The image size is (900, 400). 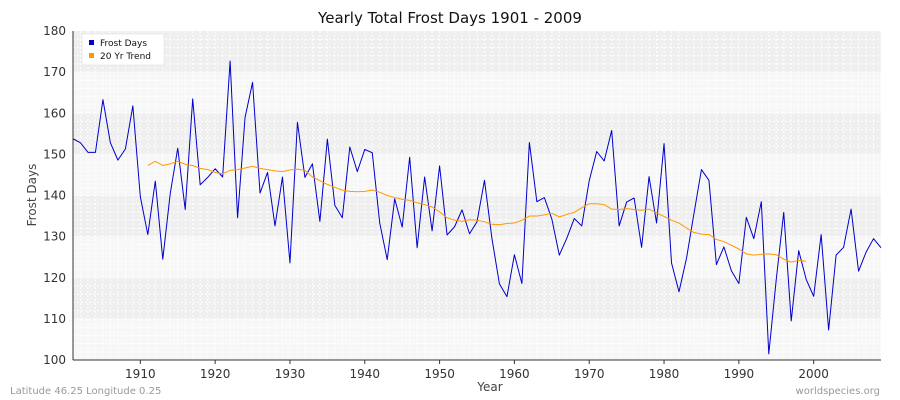 I want to click on y-tick-label: 150, so click(x=54, y=154).